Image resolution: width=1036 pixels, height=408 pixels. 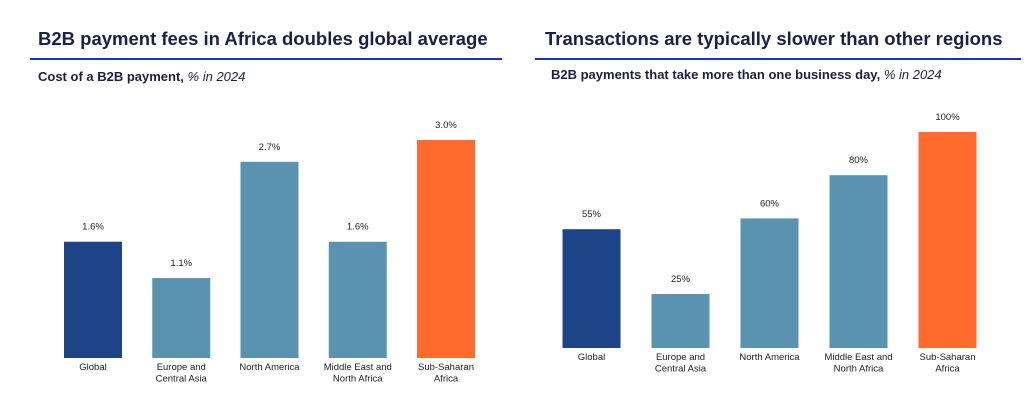 I want to click on bar-value-label: 100%, so click(x=947, y=117).